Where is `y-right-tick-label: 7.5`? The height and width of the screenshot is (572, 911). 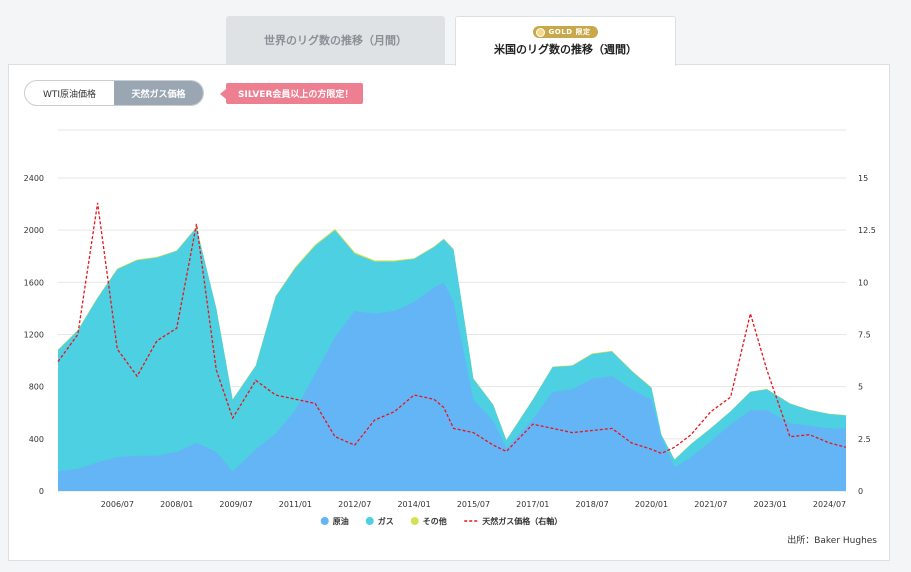
y-right-tick-label: 7.5 is located at coordinates (864, 335).